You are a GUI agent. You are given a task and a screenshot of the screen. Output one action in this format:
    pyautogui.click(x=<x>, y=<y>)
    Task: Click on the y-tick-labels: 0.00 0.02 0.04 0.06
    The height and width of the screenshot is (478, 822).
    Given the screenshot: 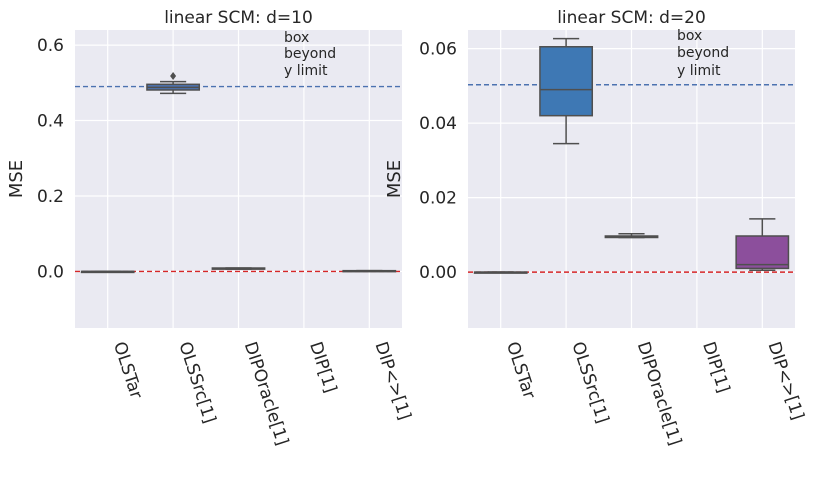 What is the action you would take?
    pyautogui.click(x=438, y=162)
    